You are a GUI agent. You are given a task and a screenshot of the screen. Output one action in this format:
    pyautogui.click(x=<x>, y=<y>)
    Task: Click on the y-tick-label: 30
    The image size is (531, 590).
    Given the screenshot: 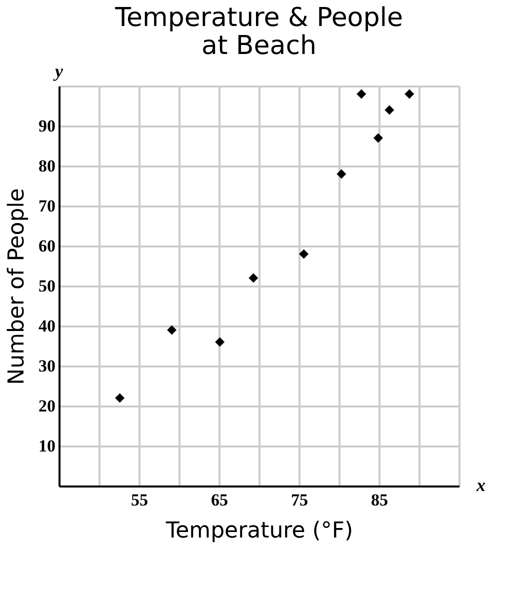 What is the action you would take?
    pyautogui.click(x=47, y=366)
    